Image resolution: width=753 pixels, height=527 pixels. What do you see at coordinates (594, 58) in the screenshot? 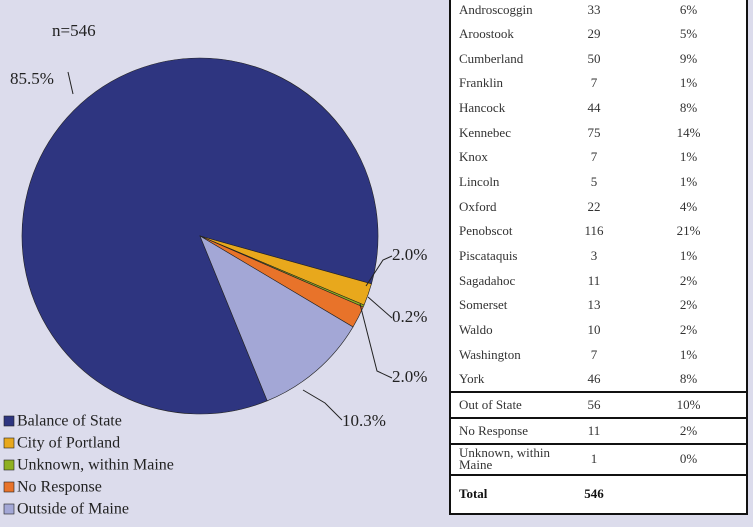
I see `table-cell: 50` at bounding box center [594, 58].